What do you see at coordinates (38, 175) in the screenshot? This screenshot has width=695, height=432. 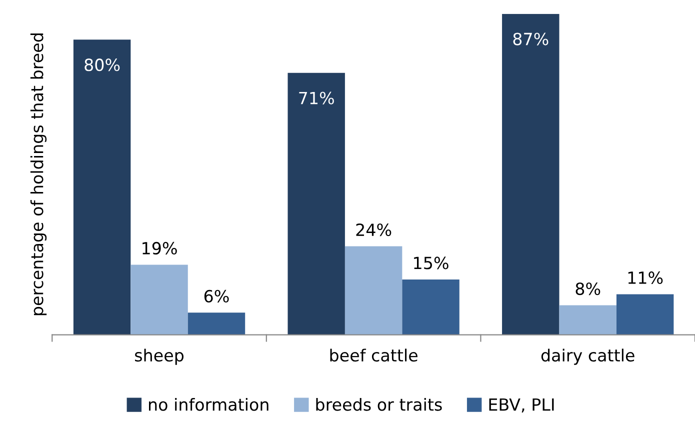 I see `y-axis-title: percentage of holdings that breed` at bounding box center [38, 175].